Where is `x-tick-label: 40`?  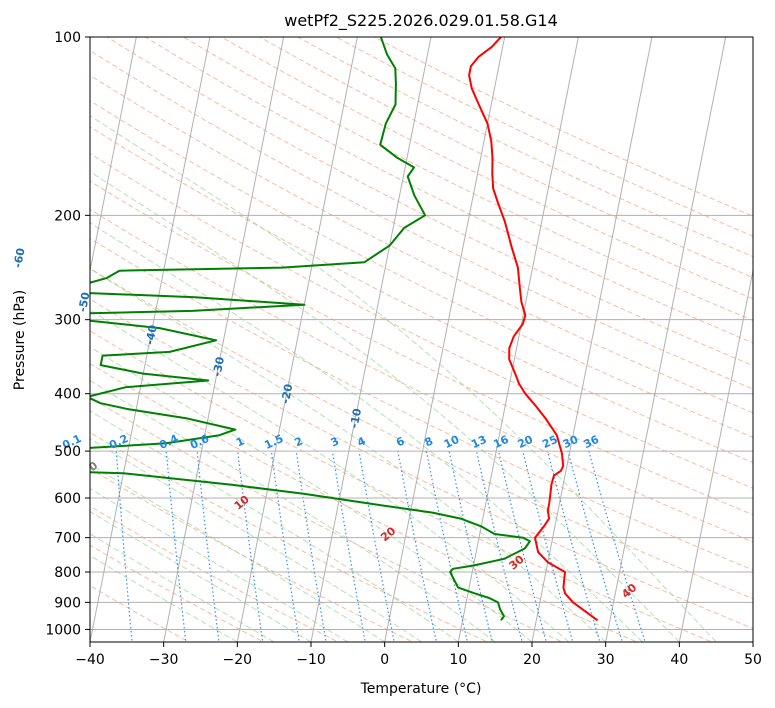 x-tick-label: 40 is located at coordinates (679, 660).